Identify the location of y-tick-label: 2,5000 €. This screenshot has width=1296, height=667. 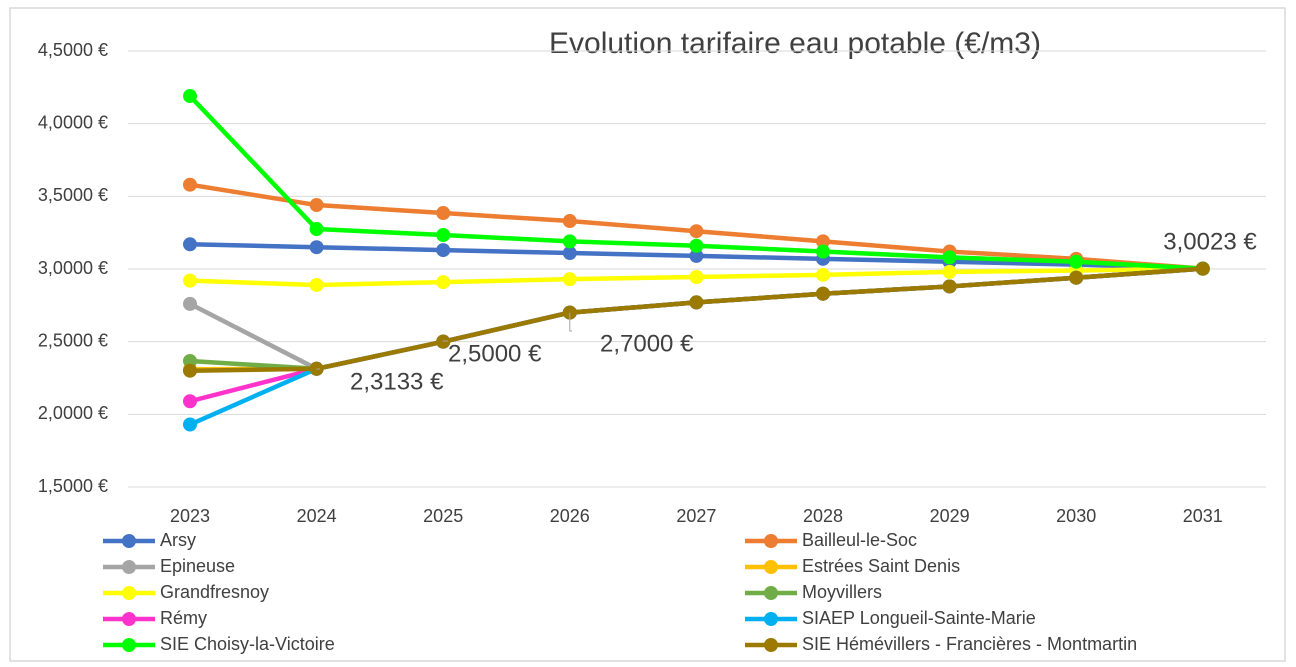
(73, 340).